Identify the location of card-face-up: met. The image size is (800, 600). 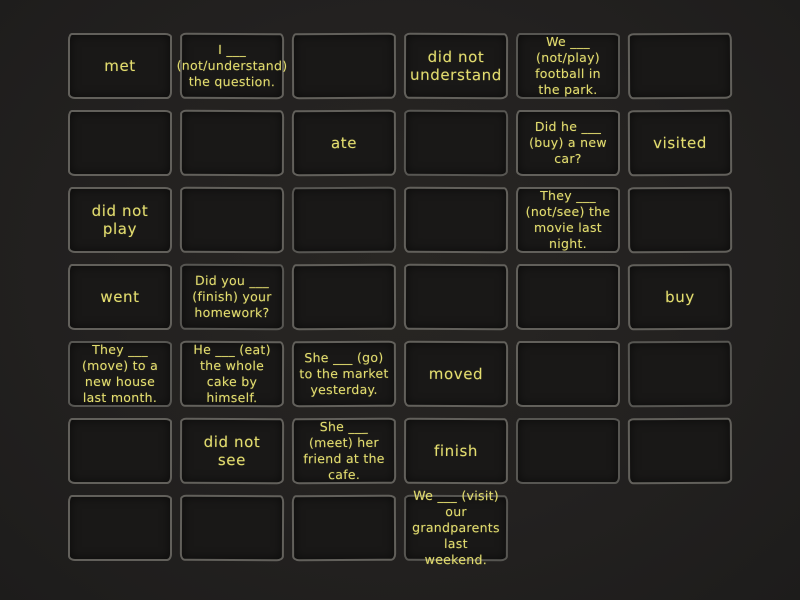
(120, 66).